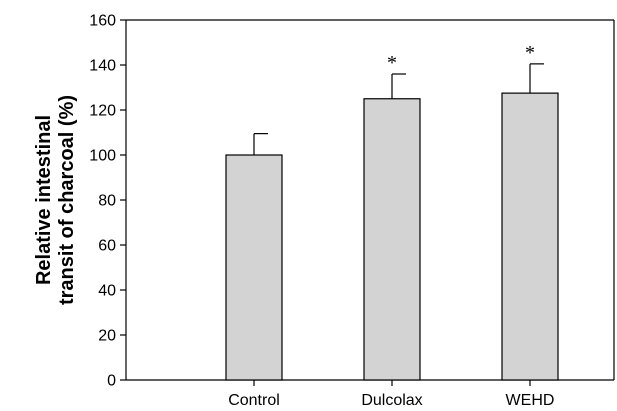 The width and height of the screenshot is (617, 411). What do you see at coordinates (102, 111) in the screenshot?
I see `y-tick-label: 120` at bounding box center [102, 111].